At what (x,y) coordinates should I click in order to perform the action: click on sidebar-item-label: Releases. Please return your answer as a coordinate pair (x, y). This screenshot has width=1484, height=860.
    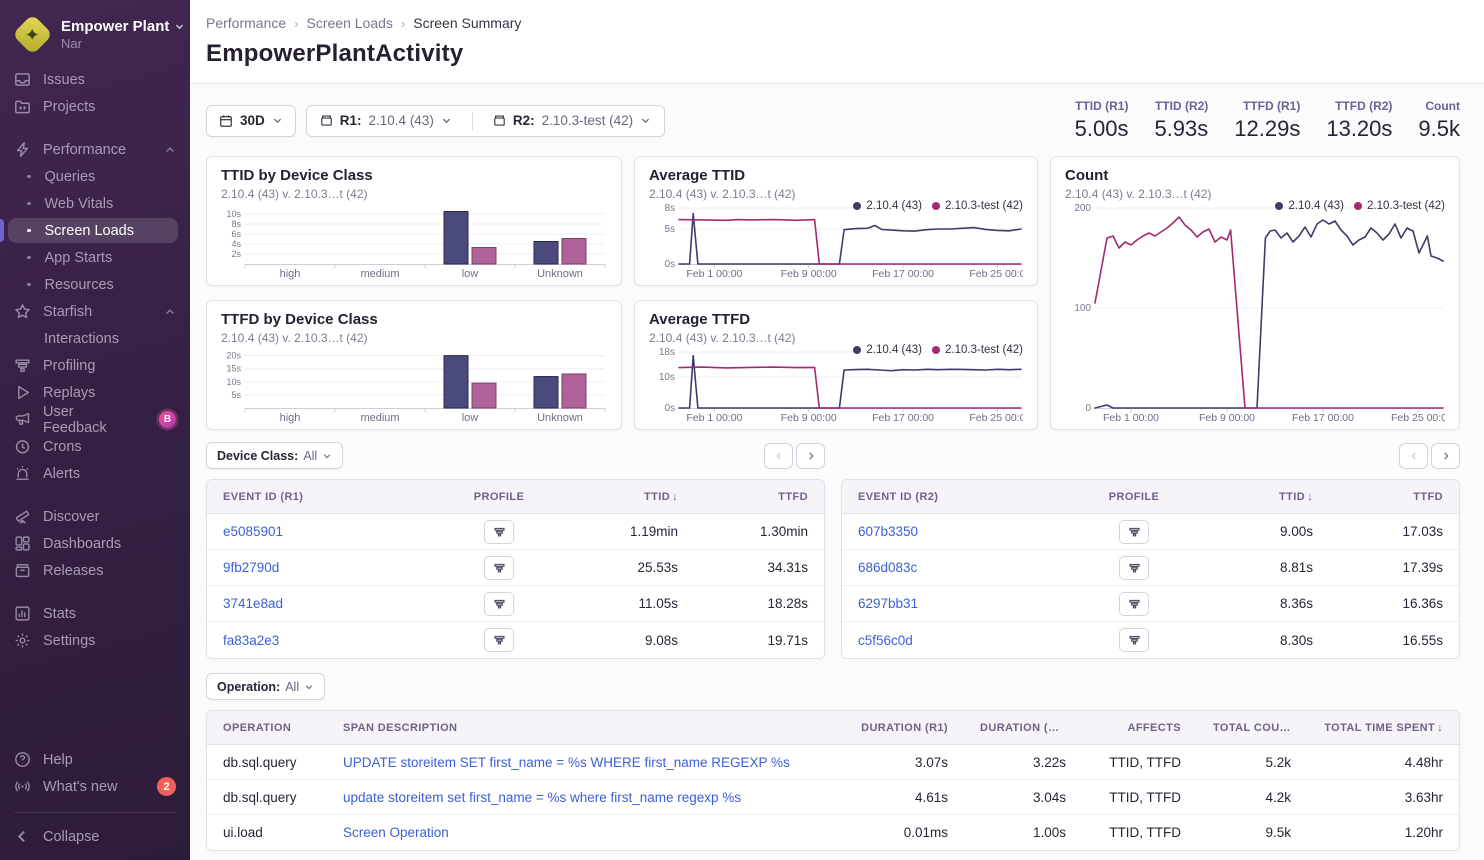
    Looking at the image, I should click on (73, 570).